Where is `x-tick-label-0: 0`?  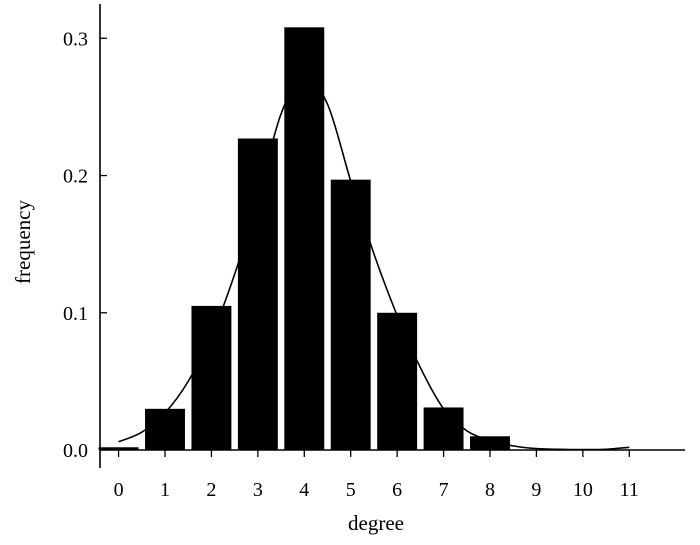
x-tick-label-0: 0 is located at coordinates (119, 490).